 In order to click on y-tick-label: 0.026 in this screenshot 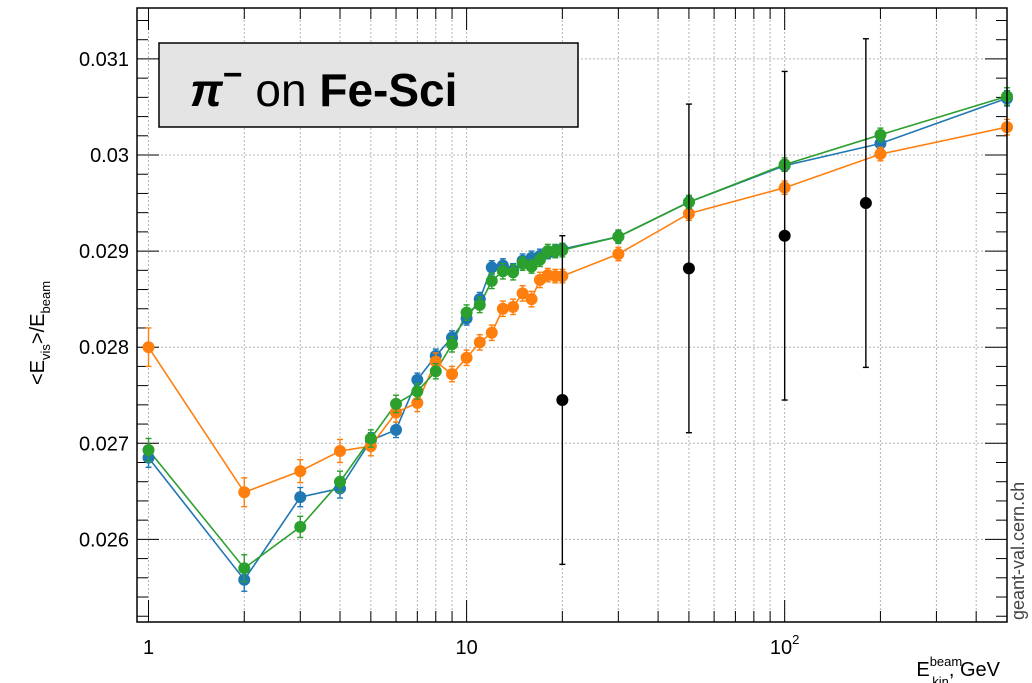, I will do `click(104, 540)`.